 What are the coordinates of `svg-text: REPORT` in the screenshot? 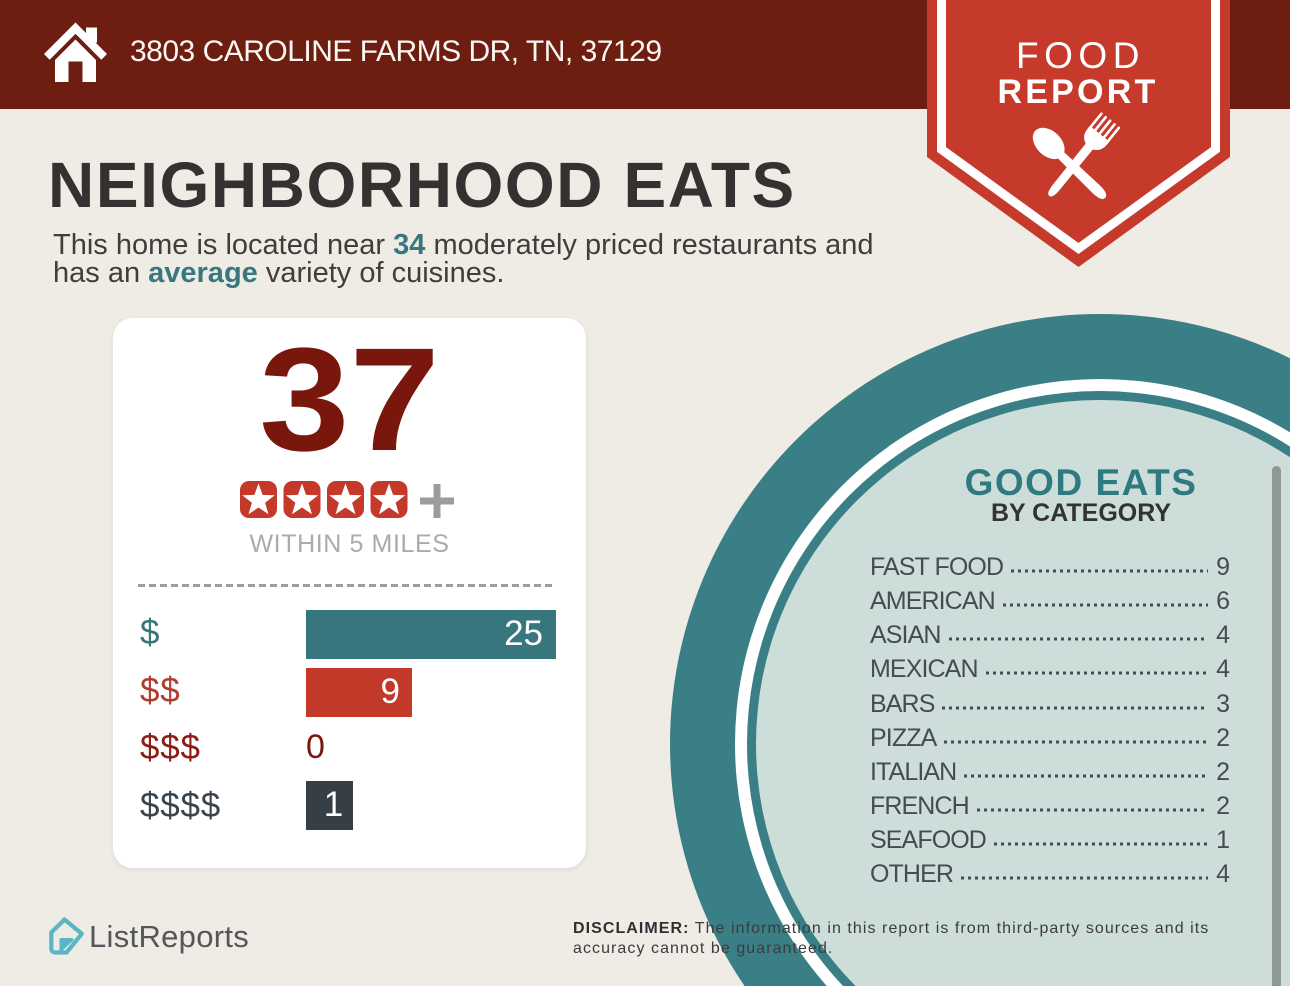 It's located at (1078, 92).